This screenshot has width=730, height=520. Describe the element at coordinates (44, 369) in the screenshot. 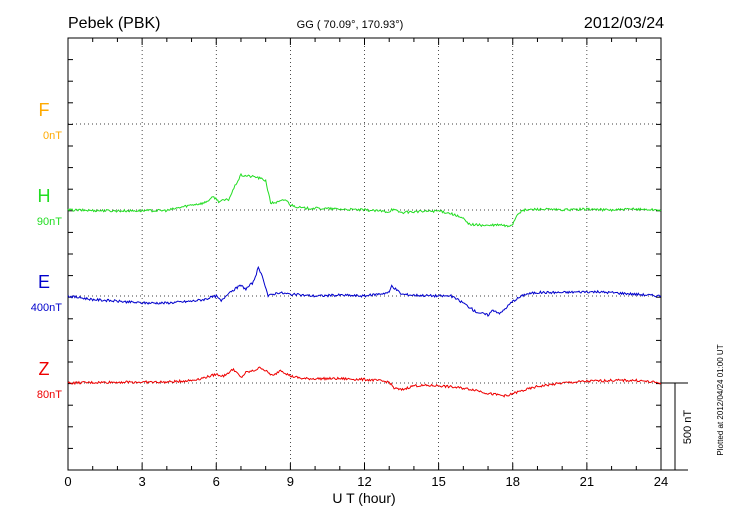

I see `series-name-z: Z` at that location.